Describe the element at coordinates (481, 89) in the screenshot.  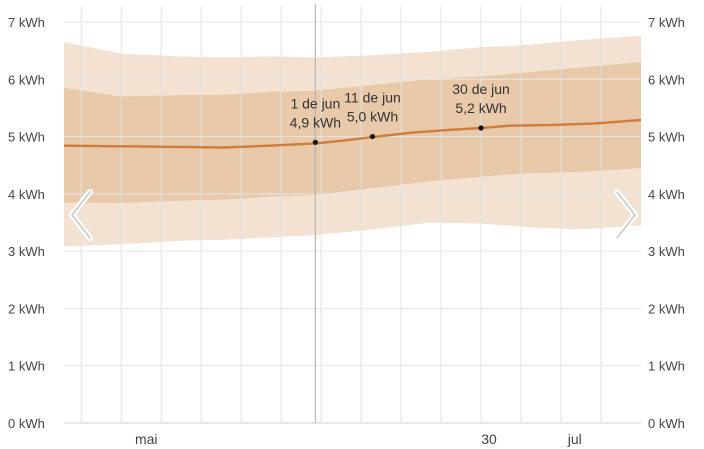
I see `annotation-date: 30 de jun` at that location.